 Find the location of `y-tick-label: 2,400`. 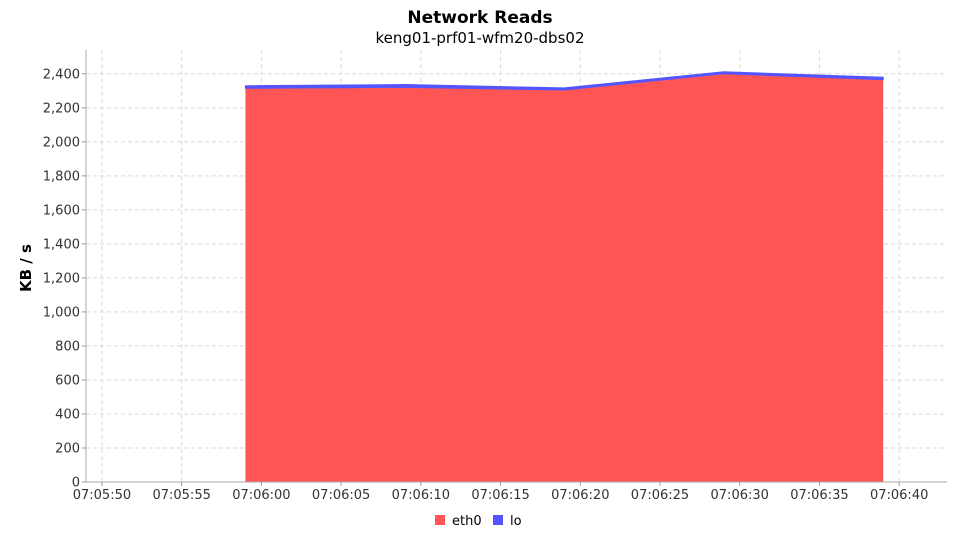

y-tick-label: 2,400 is located at coordinates (61, 74).